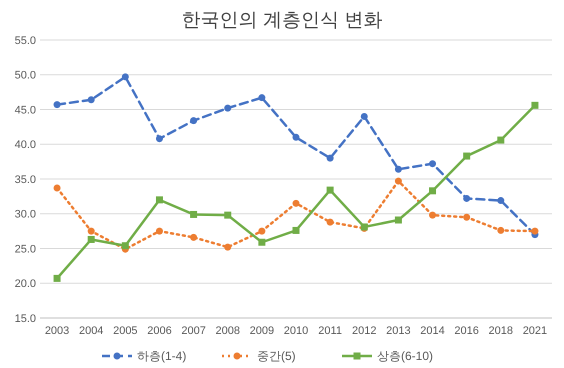 The width and height of the screenshot is (564, 368). Describe the element at coordinates (330, 331) in the screenshot. I see `x-tick-label: 2011` at that location.